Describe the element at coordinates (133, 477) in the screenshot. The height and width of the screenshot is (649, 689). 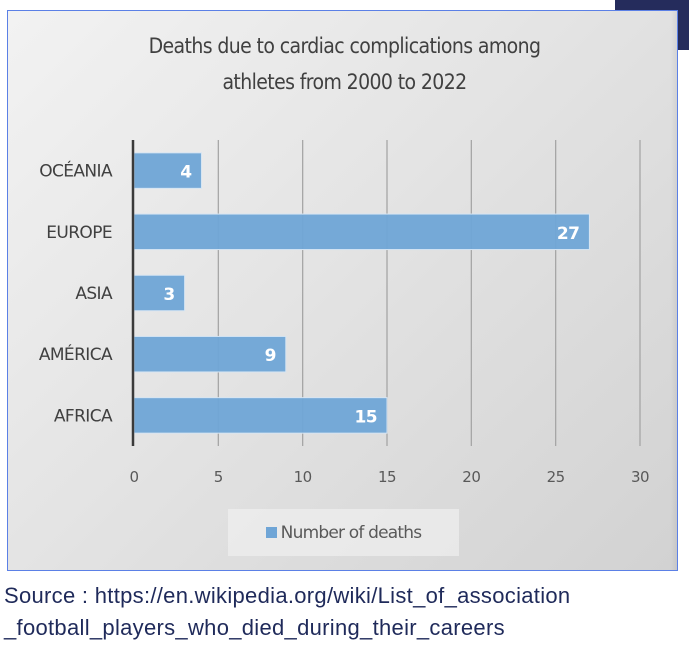
I see `x-tick-label: 0` at that location.